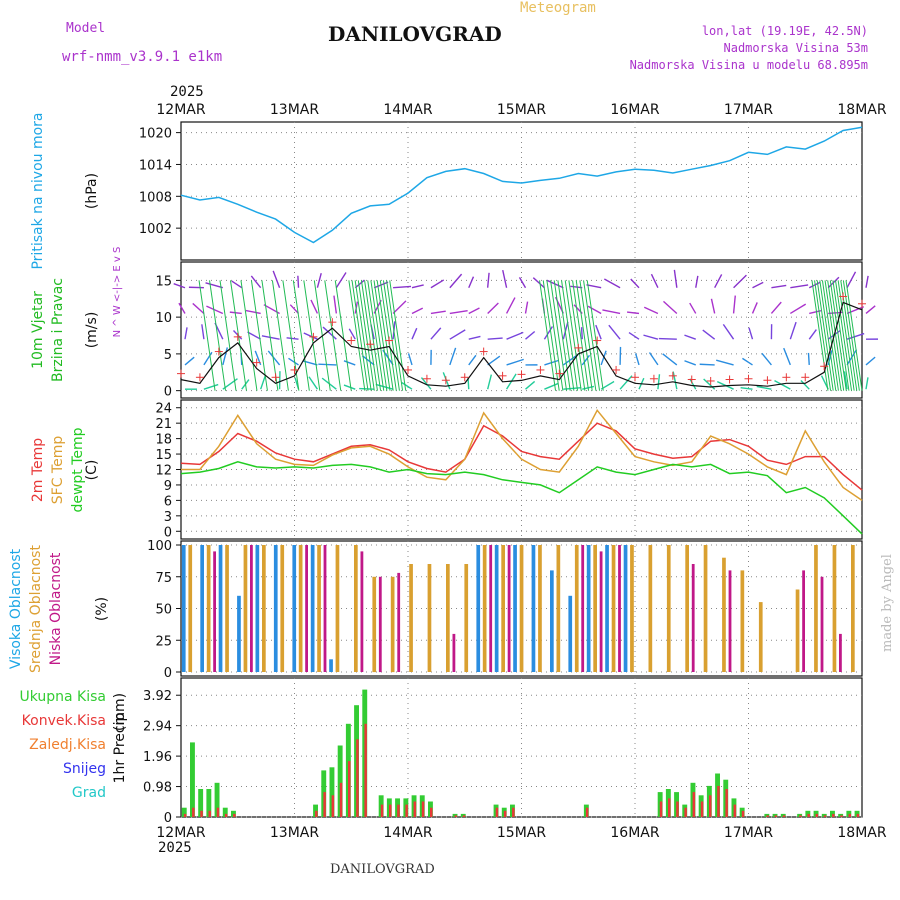 Image resolution: width=900 pixels, height=900 pixels. Describe the element at coordinates (163, 424) in the screenshot. I see `y-tick-label: 21` at that location.